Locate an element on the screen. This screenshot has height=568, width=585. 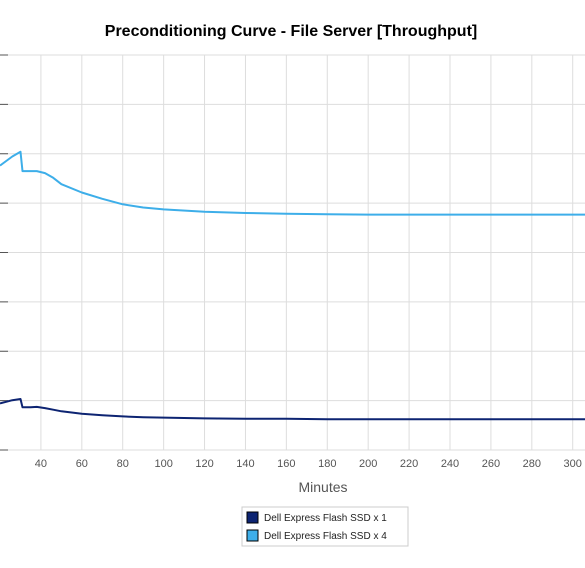
x-axis-ticks: 40 60 80 100 120 140 160 180 200 220 240 260 280 300 is located at coordinates (308, 464).